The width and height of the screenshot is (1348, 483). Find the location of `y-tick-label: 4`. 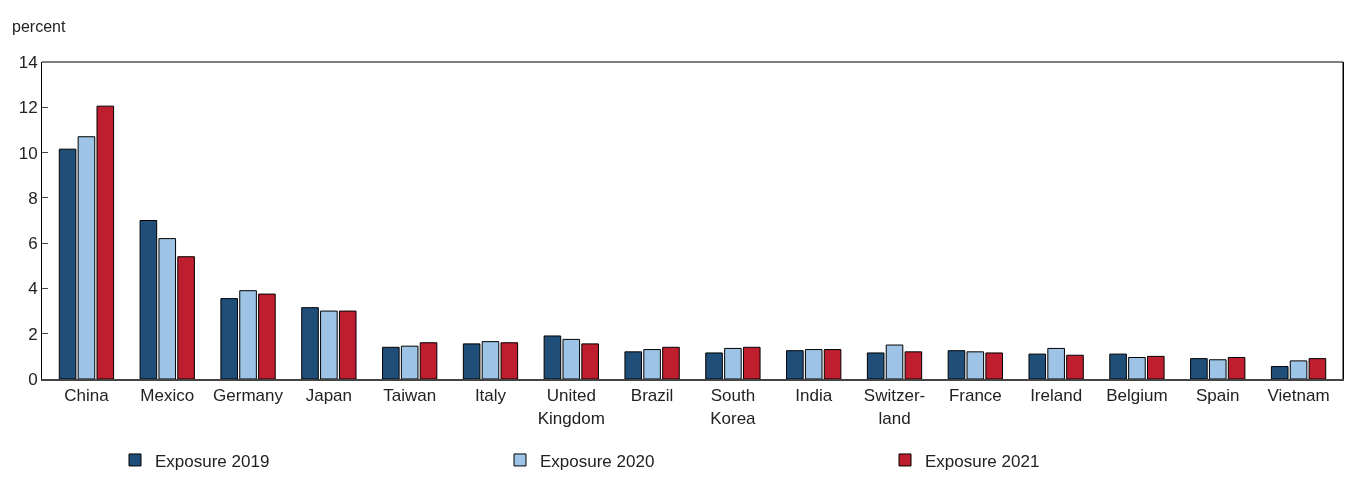

y-tick-label: 4 is located at coordinates (33, 289).